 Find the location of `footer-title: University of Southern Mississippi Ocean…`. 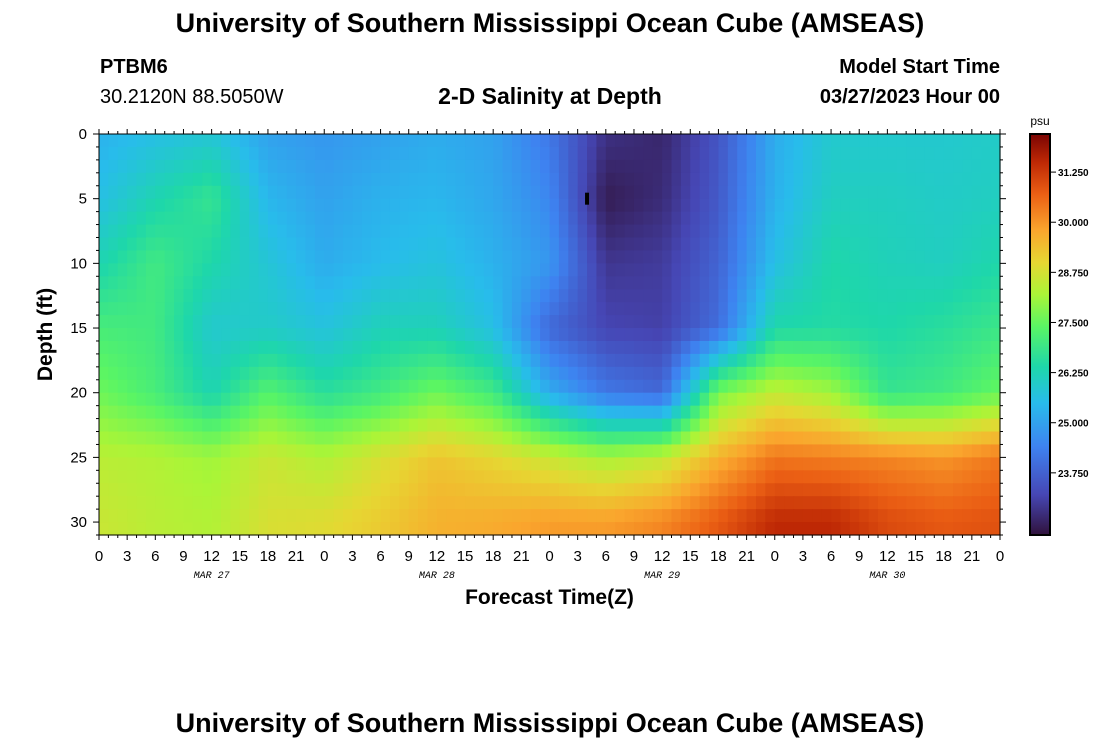

footer-title: University of Southern Mississippi Ocean… is located at coordinates (550, 723).